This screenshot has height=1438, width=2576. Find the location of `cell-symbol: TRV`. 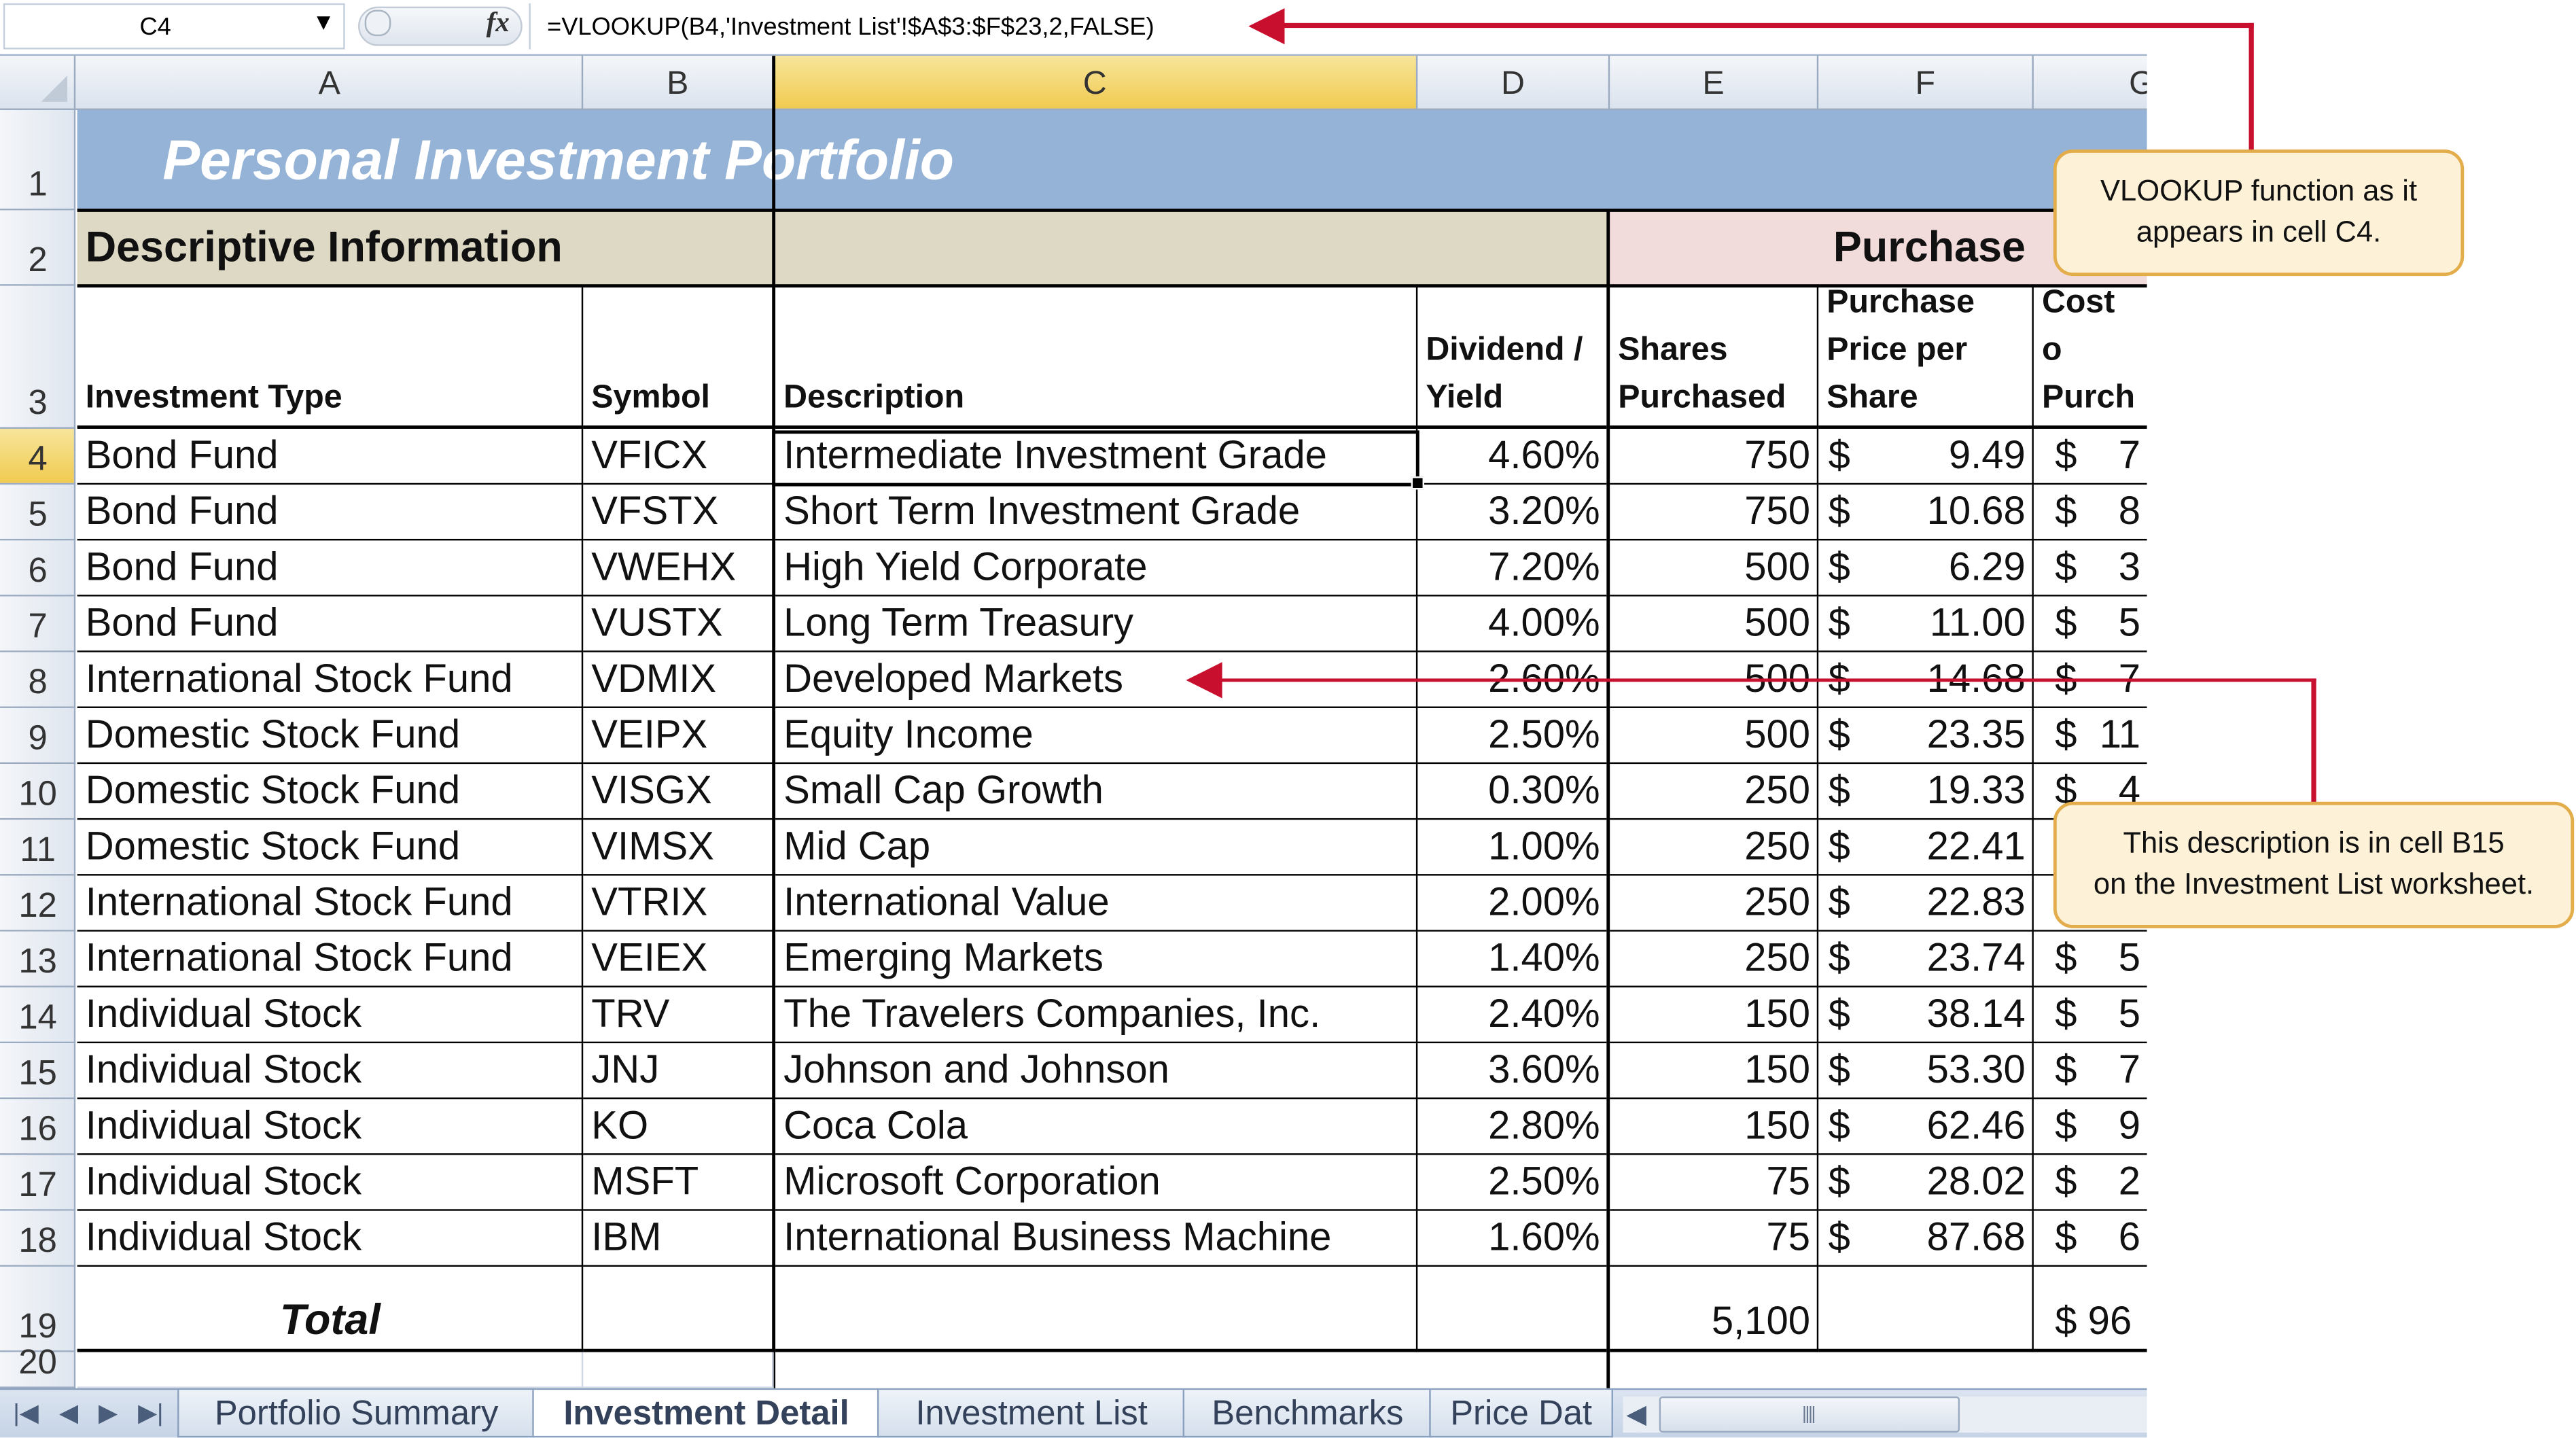

cell-symbol: TRV is located at coordinates (678, 1016).